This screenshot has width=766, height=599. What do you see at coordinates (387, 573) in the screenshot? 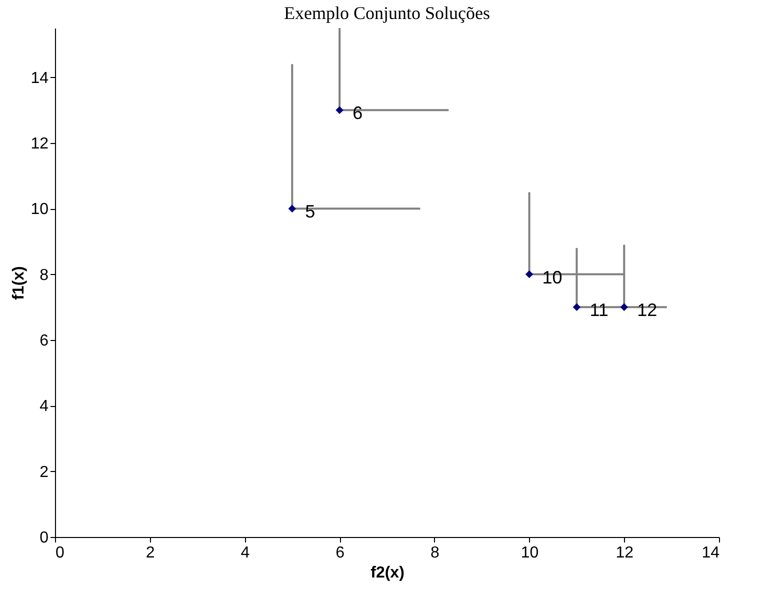
I see `x-axis-title: f2(x)` at bounding box center [387, 573].